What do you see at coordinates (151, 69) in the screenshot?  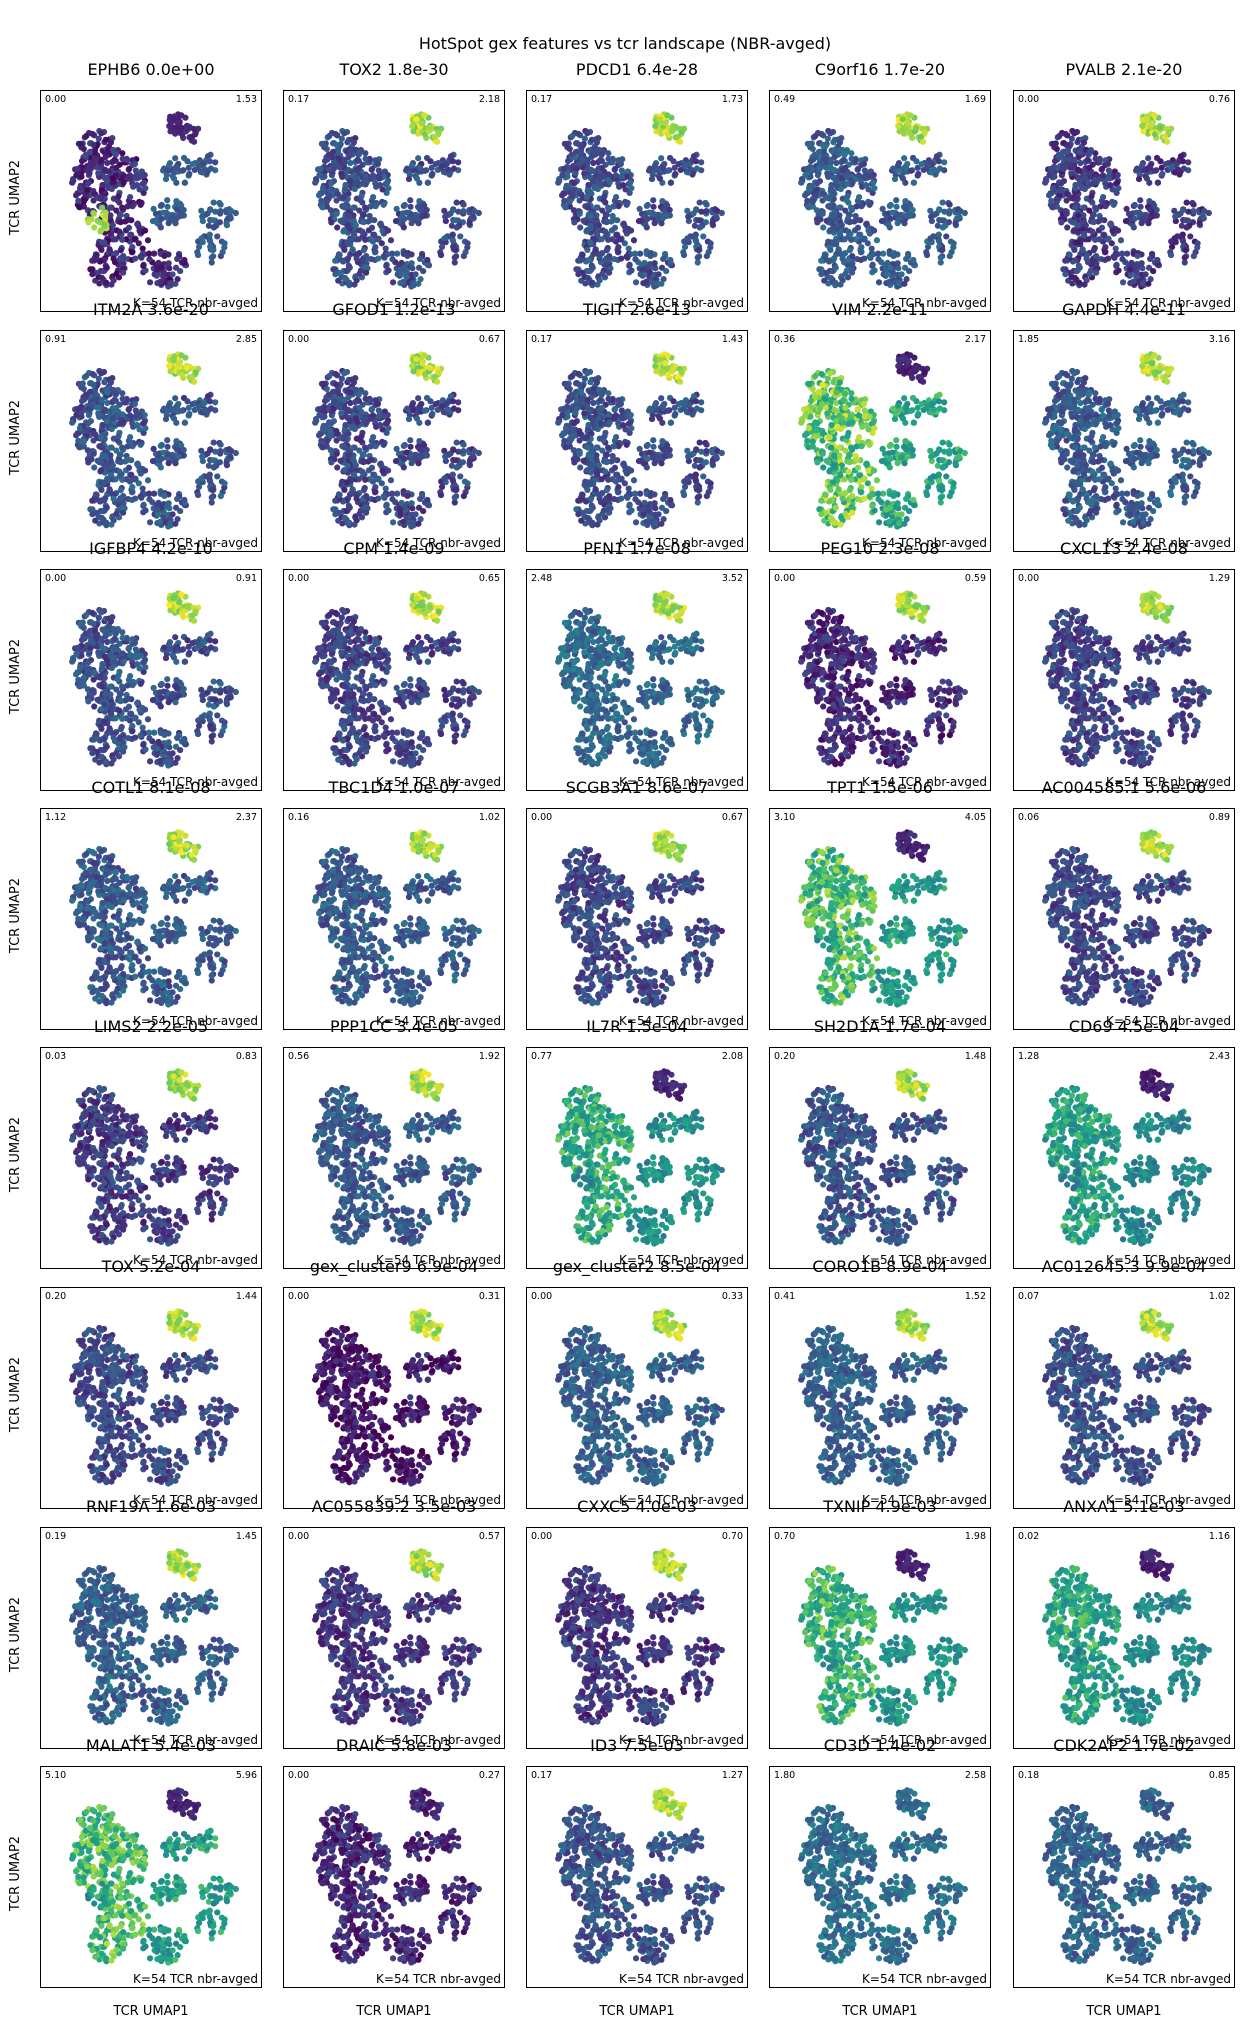 I see `panel-title: EPHB6 0.0e+00` at bounding box center [151, 69].